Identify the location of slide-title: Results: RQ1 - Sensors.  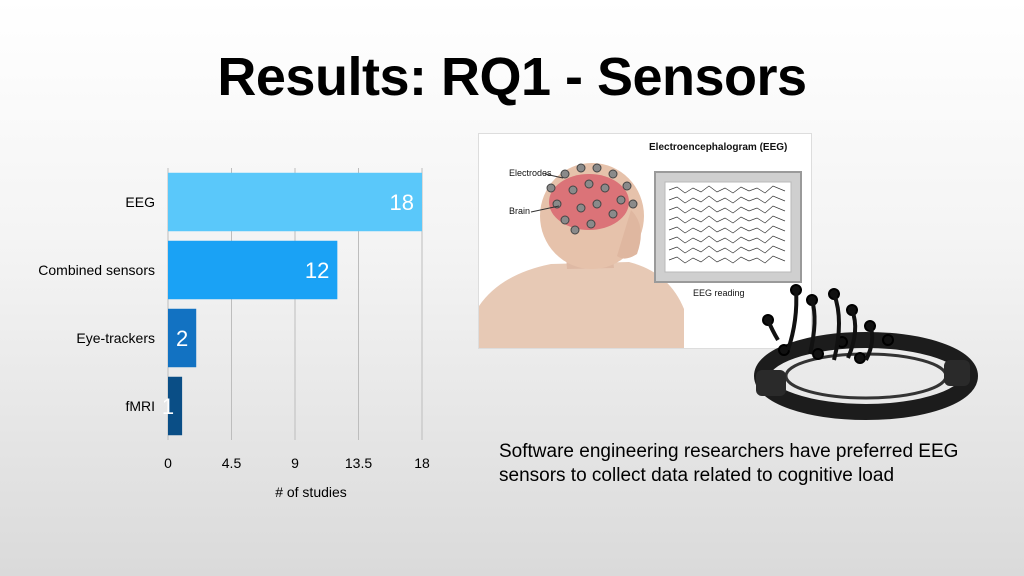
(512, 77).